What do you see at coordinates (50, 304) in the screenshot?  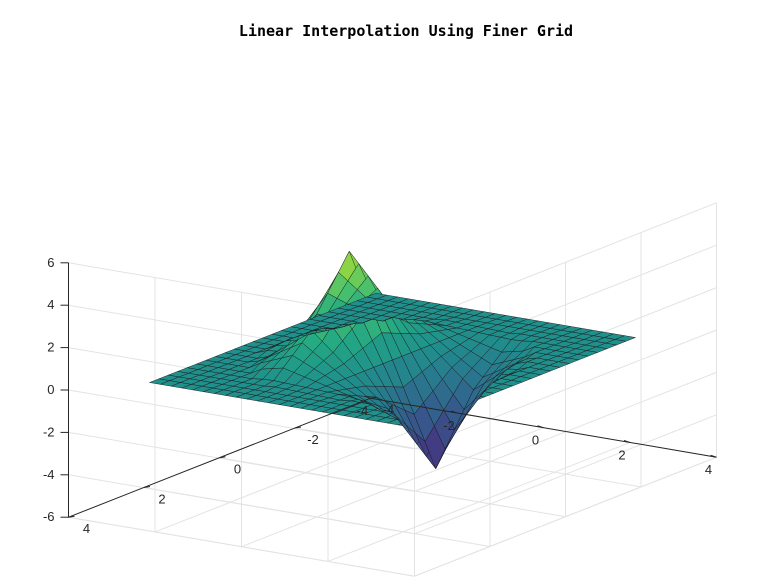 I see `z-tick-label: 4` at bounding box center [50, 304].